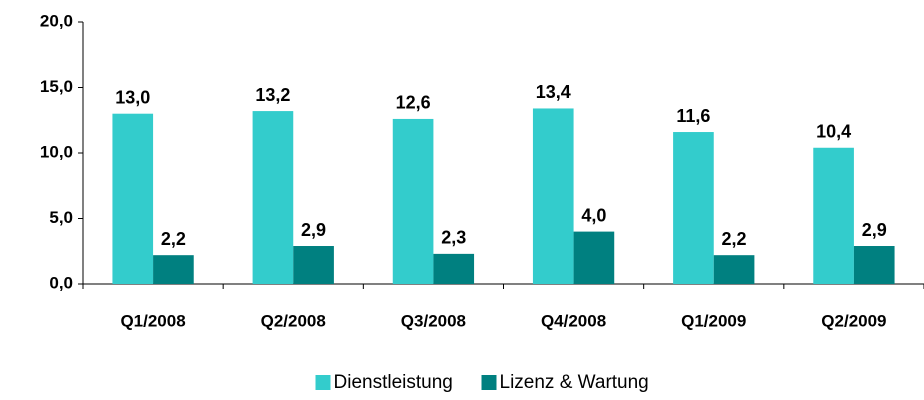  I want to click on value-label: 4,0, so click(593, 215).